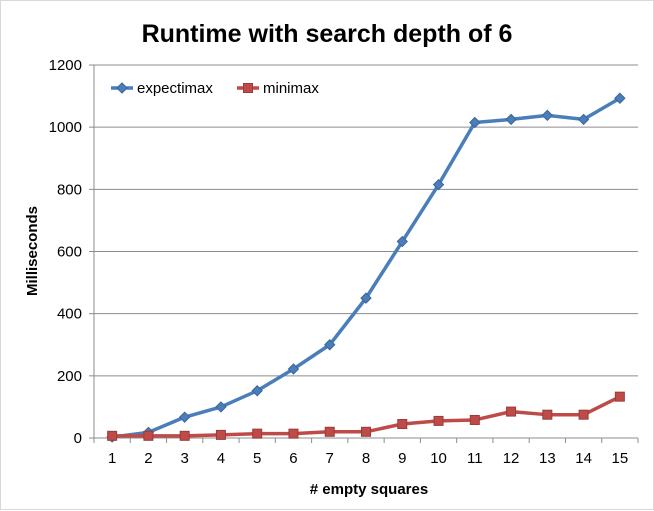 This screenshot has height=511, width=654. What do you see at coordinates (366, 416) in the screenshot?
I see `series-minimax` at bounding box center [366, 416].